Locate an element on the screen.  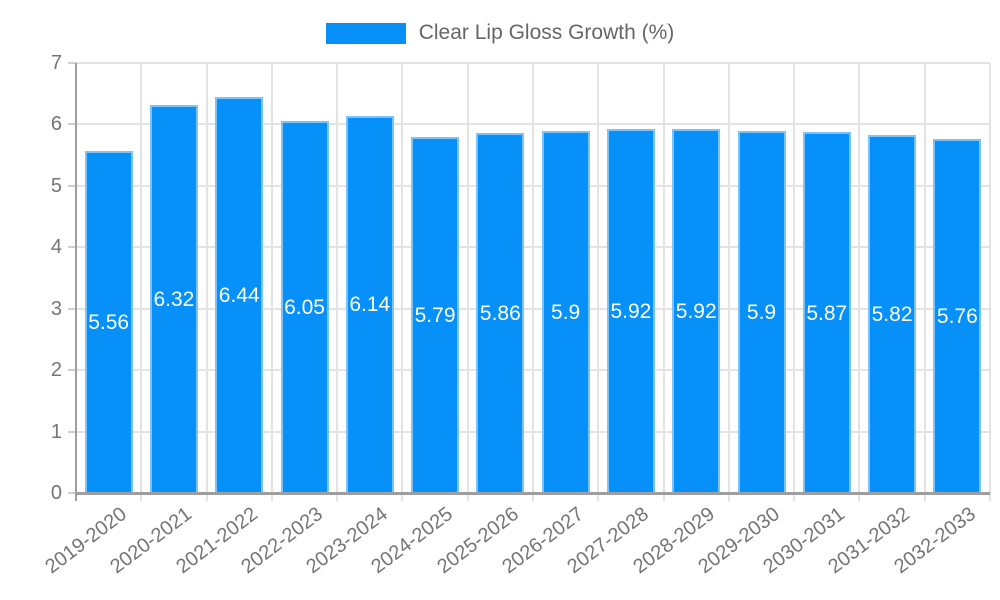
bar: 5.87 is located at coordinates (826, 312).